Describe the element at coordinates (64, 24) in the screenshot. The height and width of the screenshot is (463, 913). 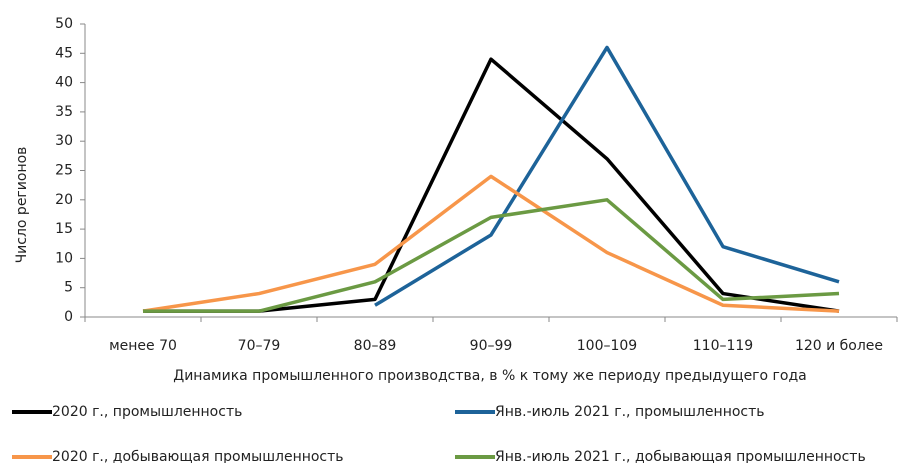
I see `y-tick-label: 50` at that location.